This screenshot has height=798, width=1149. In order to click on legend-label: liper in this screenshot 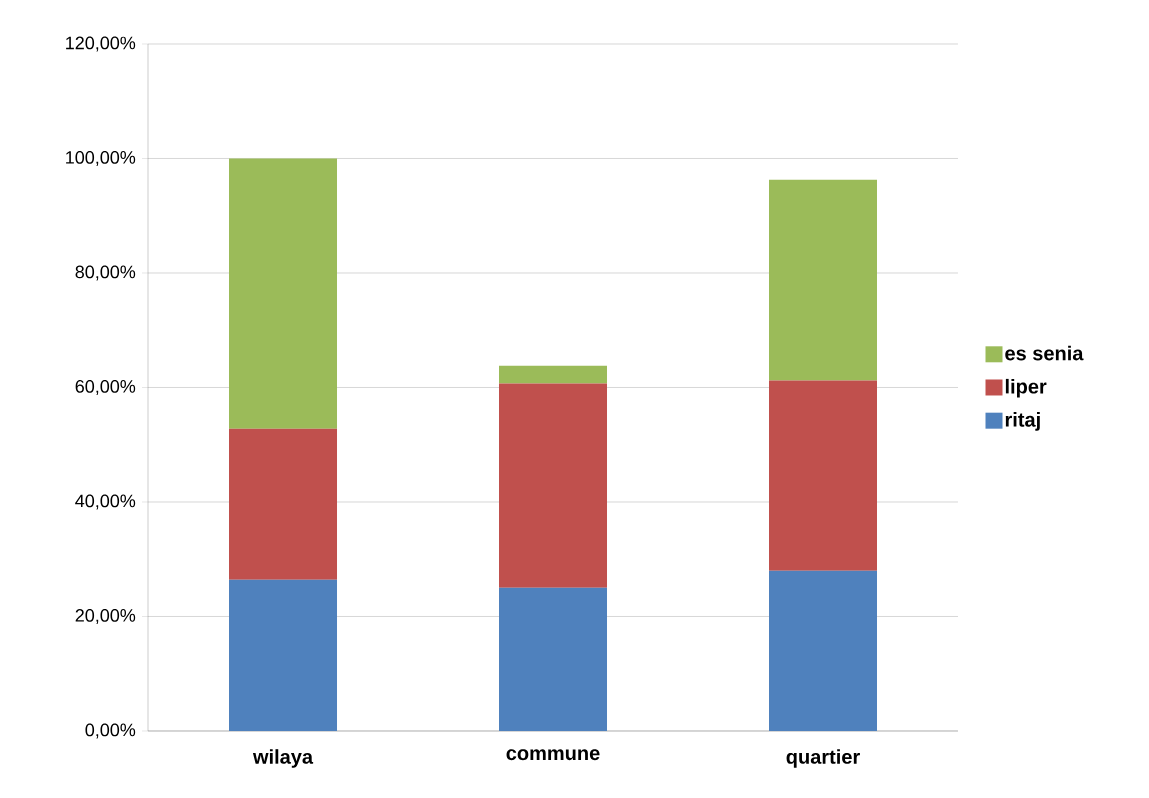, I will do `click(1026, 388)`.